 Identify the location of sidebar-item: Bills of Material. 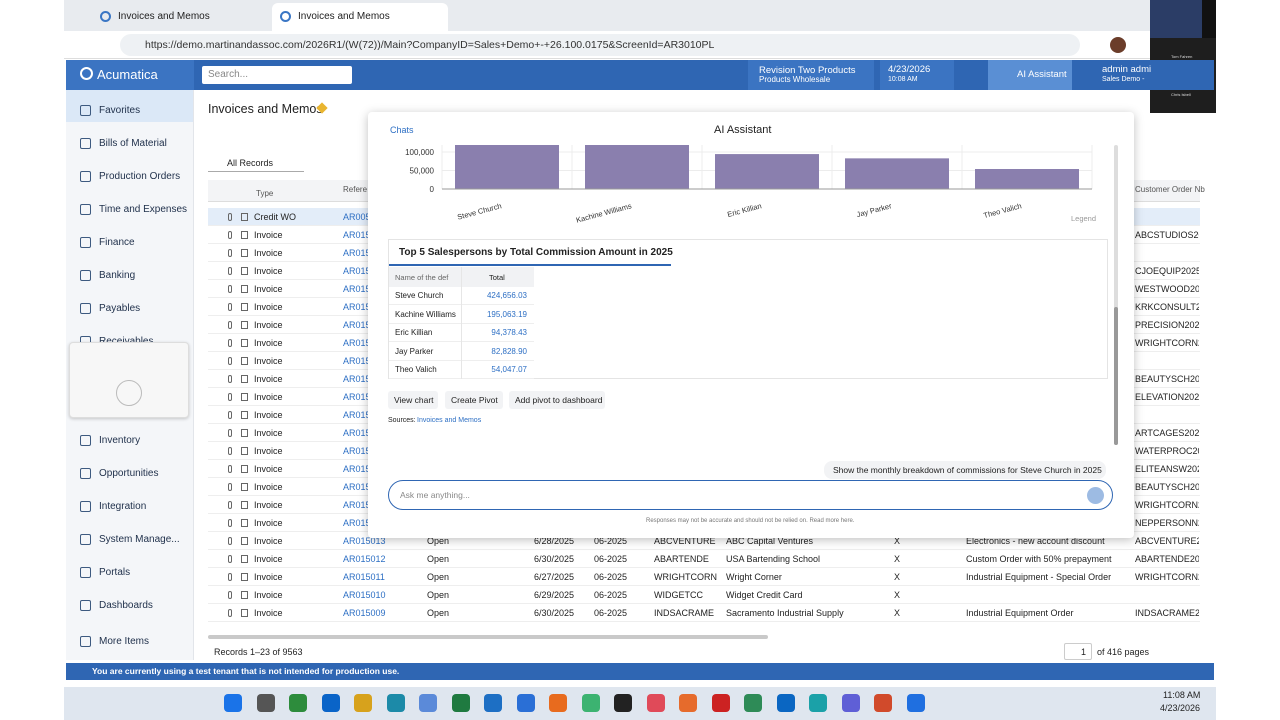
(133, 143).